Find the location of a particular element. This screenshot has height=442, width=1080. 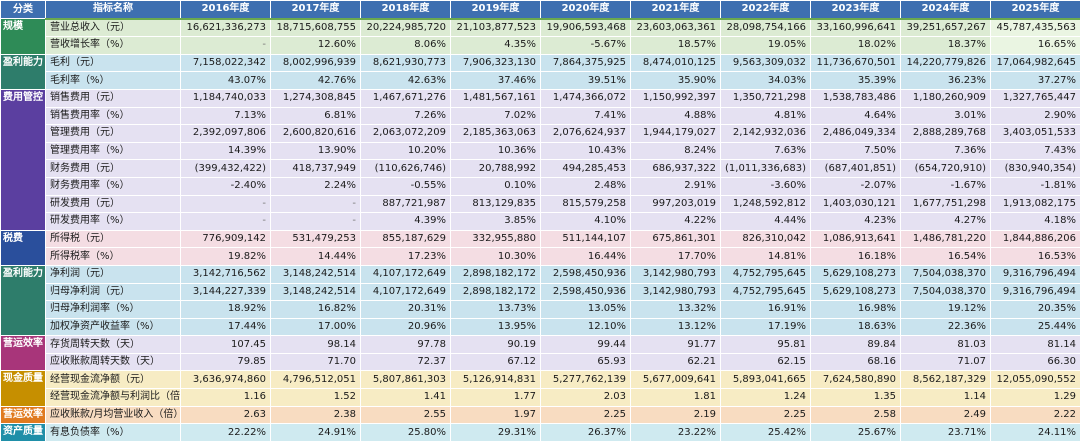

metric-value: 33,160,996,641 is located at coordinates (856, 28).